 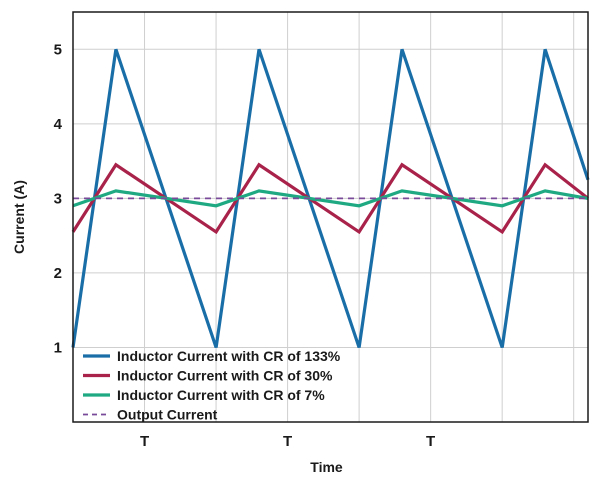 What do you see at coordinates (58, 273) in the screenshot?
I see `y-tick-label: 2` at bounding box center [58, 273].